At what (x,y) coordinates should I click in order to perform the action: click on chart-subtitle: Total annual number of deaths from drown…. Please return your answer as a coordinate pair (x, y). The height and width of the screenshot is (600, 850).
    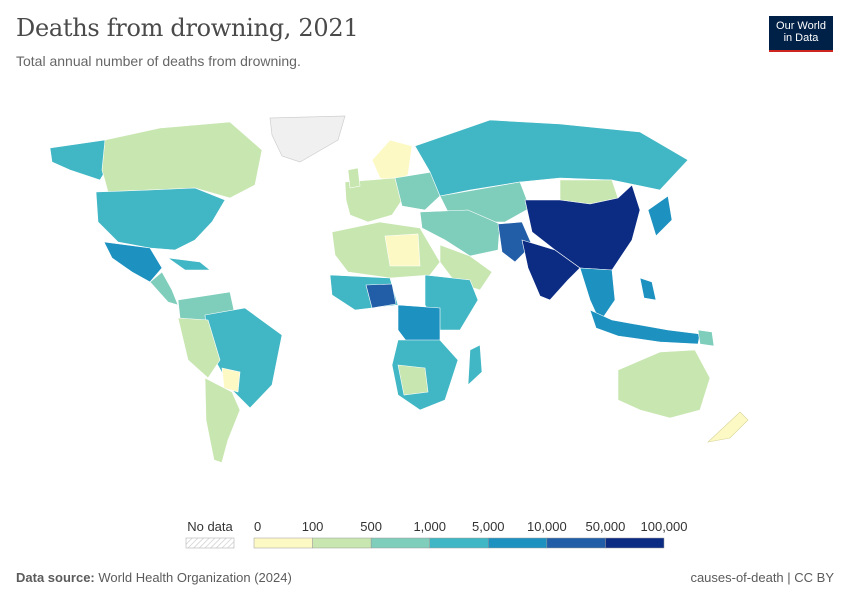
    Looking at the image, I should click on (158, 61).